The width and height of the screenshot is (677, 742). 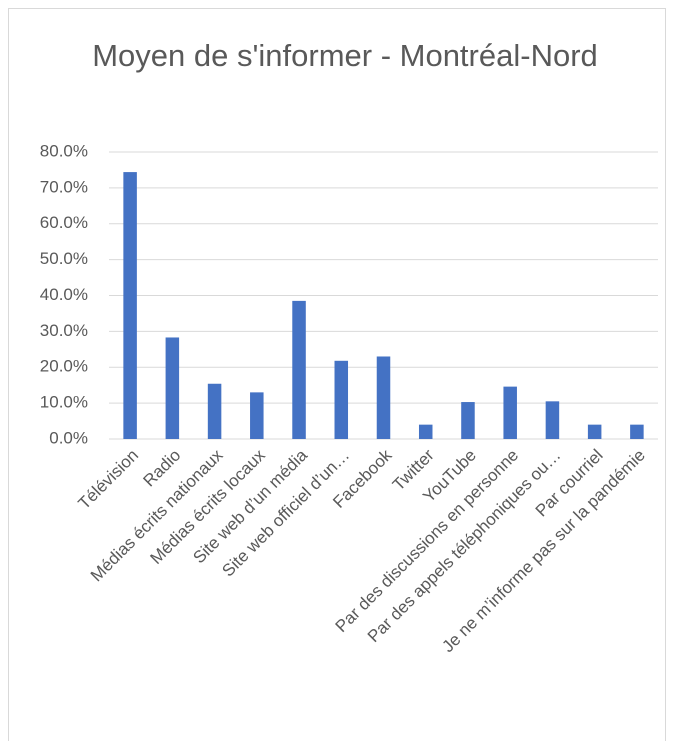 What do you see at coordinates (64, 150) in the screenshot?
I see `y-tick-label: 80.0%` at bounding box center [64, 150].